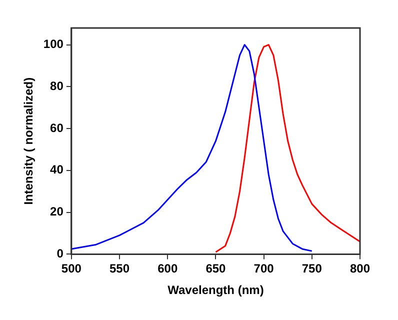 This screenshot has width=398, height=320. What do you see at coordinates (57, 127) in the screenshot?
I see `y-tick-label: 60` at bounding box center [57, 127].